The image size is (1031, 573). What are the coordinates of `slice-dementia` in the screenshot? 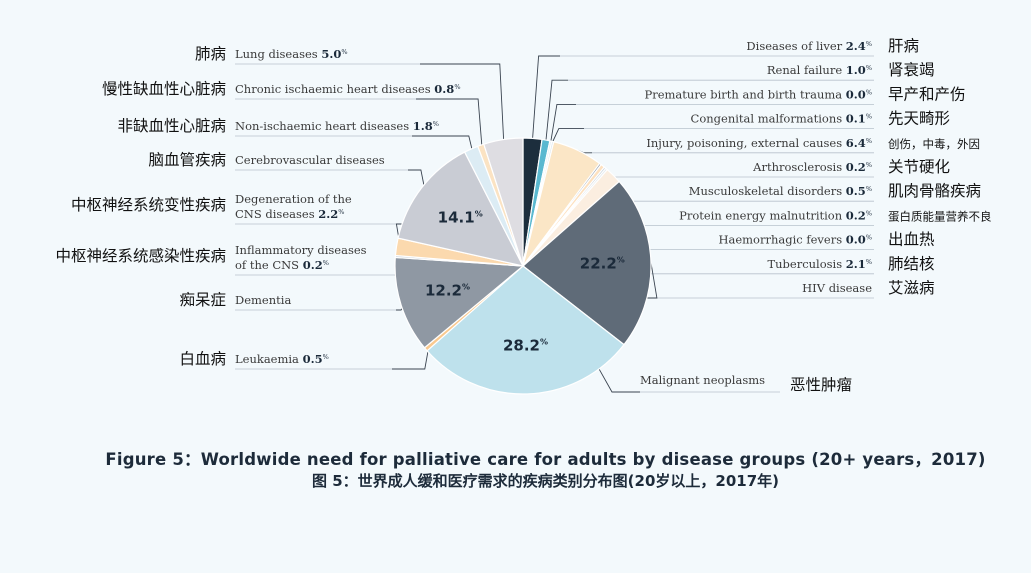 It's located at (459, 302).